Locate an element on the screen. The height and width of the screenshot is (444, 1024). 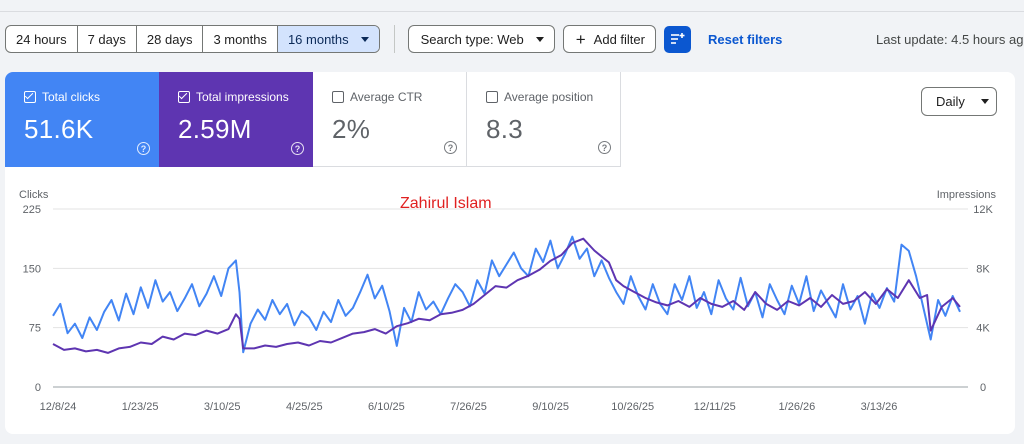
filter-settings-button is located at coordinates (677, 39).